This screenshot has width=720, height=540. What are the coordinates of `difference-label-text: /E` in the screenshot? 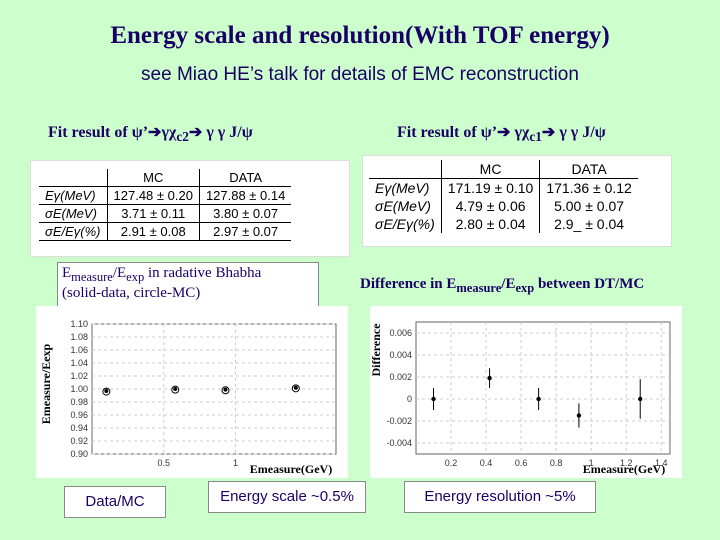 It's located at (508, 284).